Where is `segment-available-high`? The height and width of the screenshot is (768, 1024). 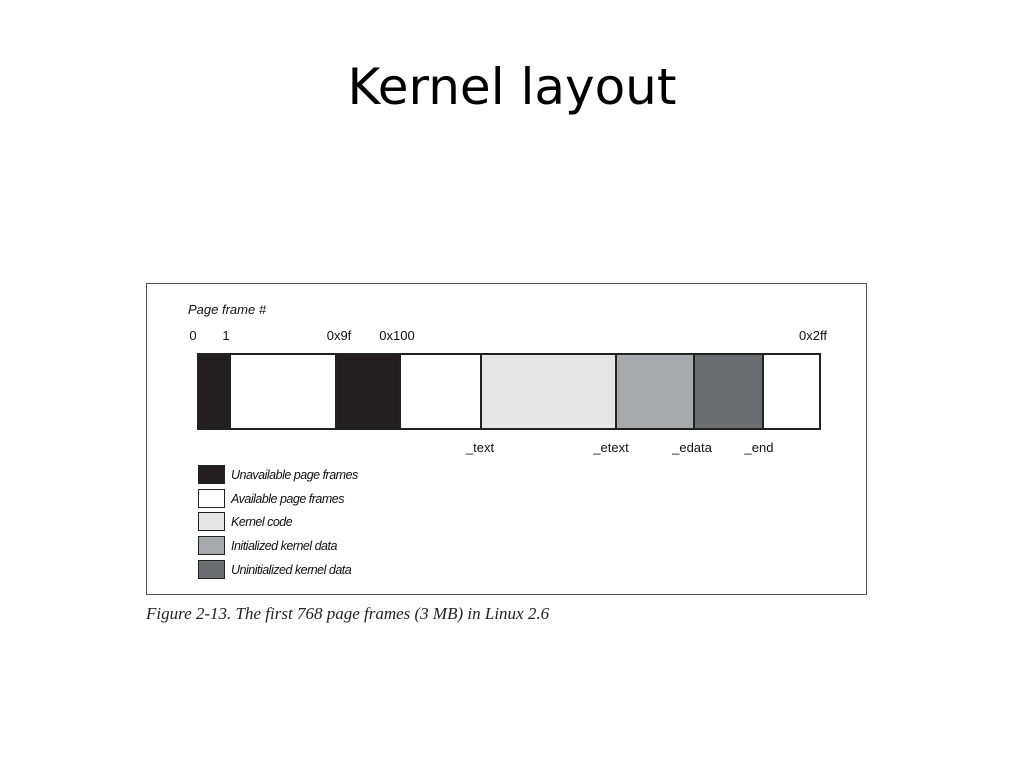
segment-available-high is located at coordinates (791, 391).